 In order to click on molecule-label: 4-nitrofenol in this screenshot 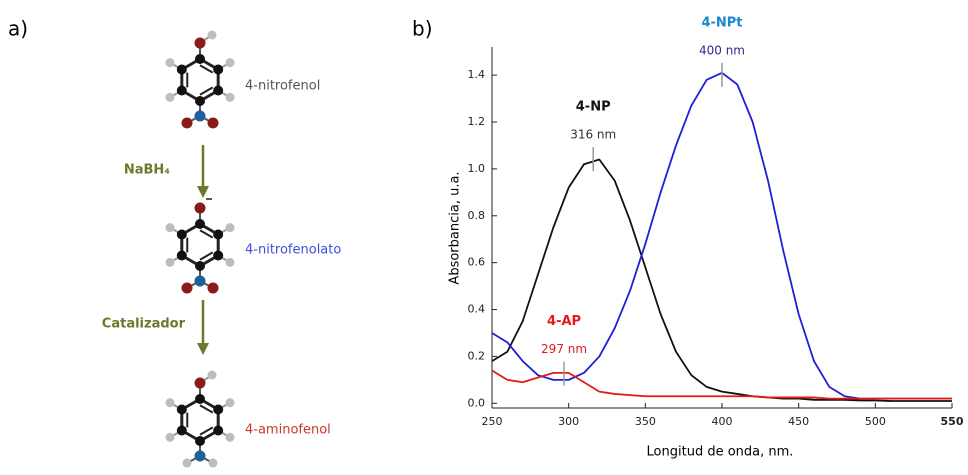, I will do `click(282, 86)`.